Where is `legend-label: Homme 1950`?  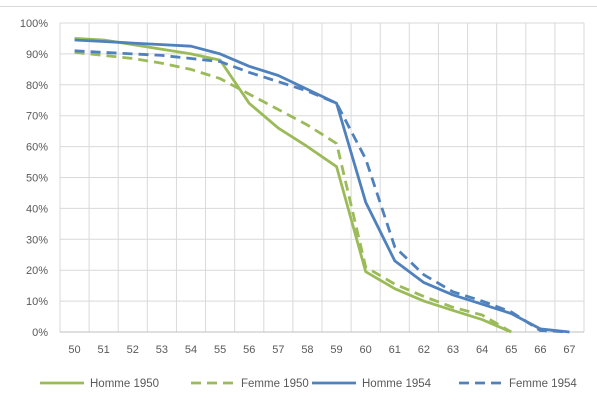
legend-label: Homme 1950 is located at coordinates (124, 384).